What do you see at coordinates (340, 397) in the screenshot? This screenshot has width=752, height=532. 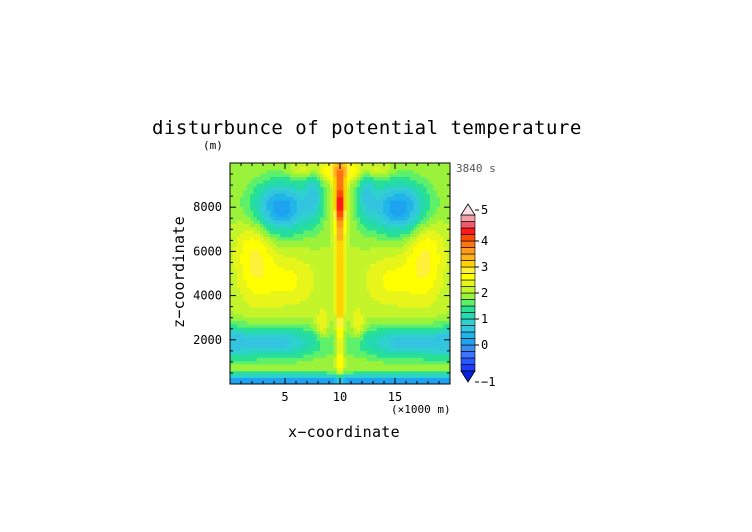 I see `x-tick-label: 10` at bounding box center [340, 397].